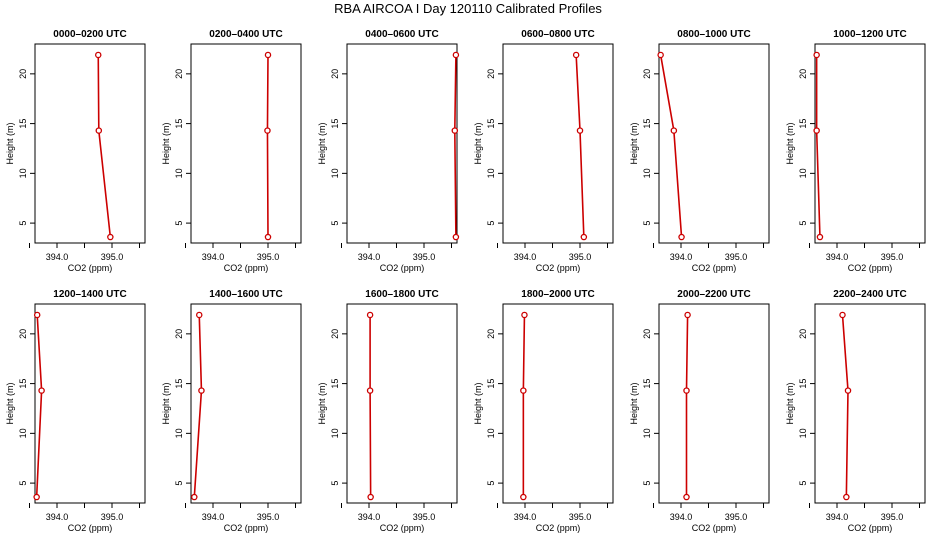 The height and width of the screenshot is (540, 936). What do you see at coordinates (713, 294) in the screenshot?
I see `panel-title: 2000–2200 UTC` at bounding box center [713, 294].